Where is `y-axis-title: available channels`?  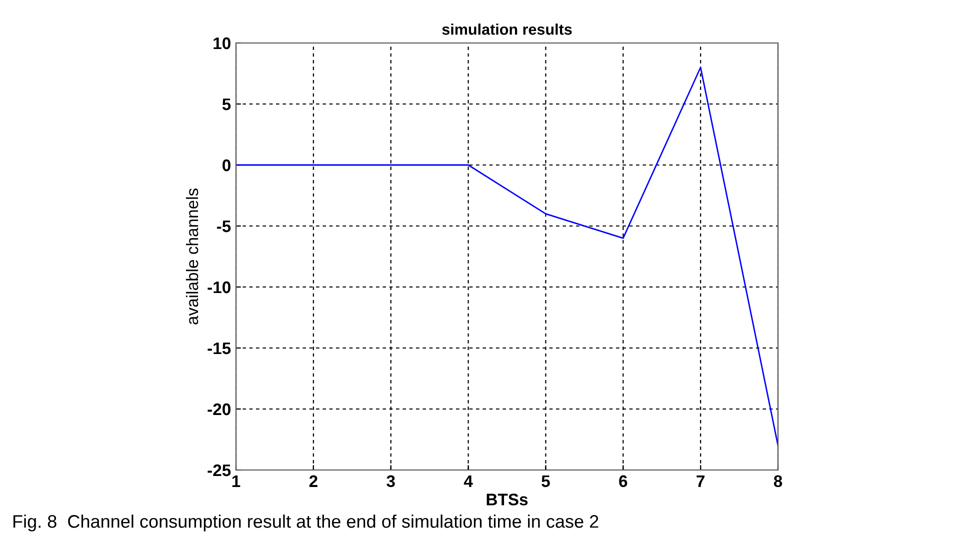 y-axis-title: available channels is located at coordinates (192, 256).